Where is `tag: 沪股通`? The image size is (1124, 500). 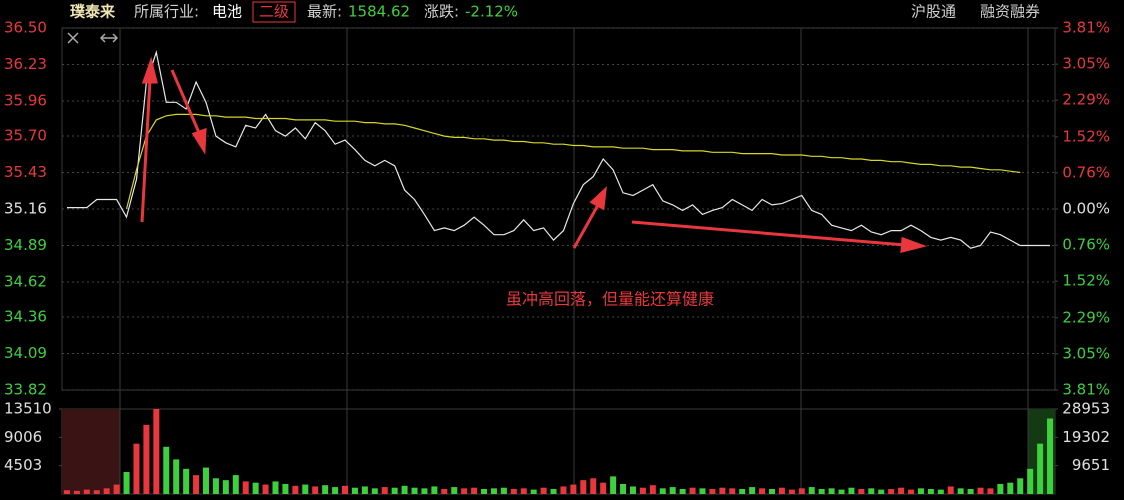
tag: 沪股通 is located at coordinates (933, 12).